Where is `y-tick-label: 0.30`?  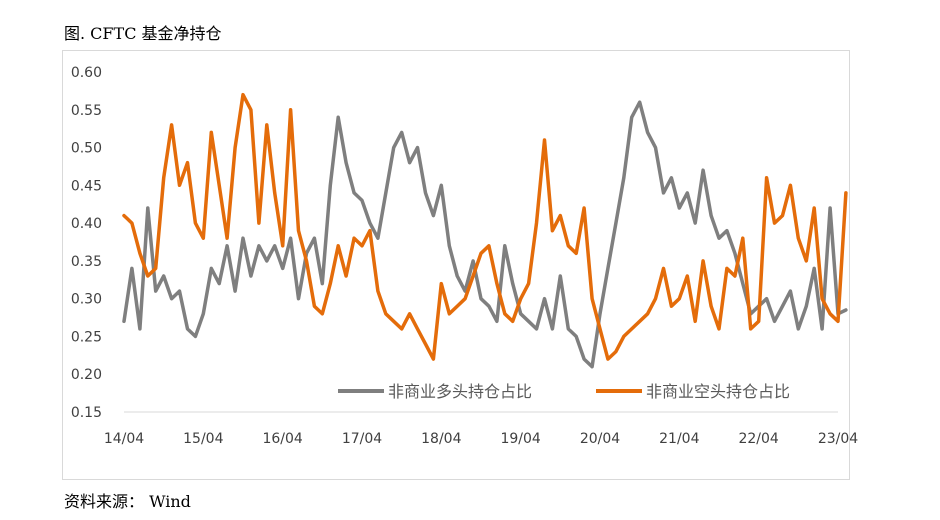 y-tick-label: 0.30 is located at coordinates (86, 300).